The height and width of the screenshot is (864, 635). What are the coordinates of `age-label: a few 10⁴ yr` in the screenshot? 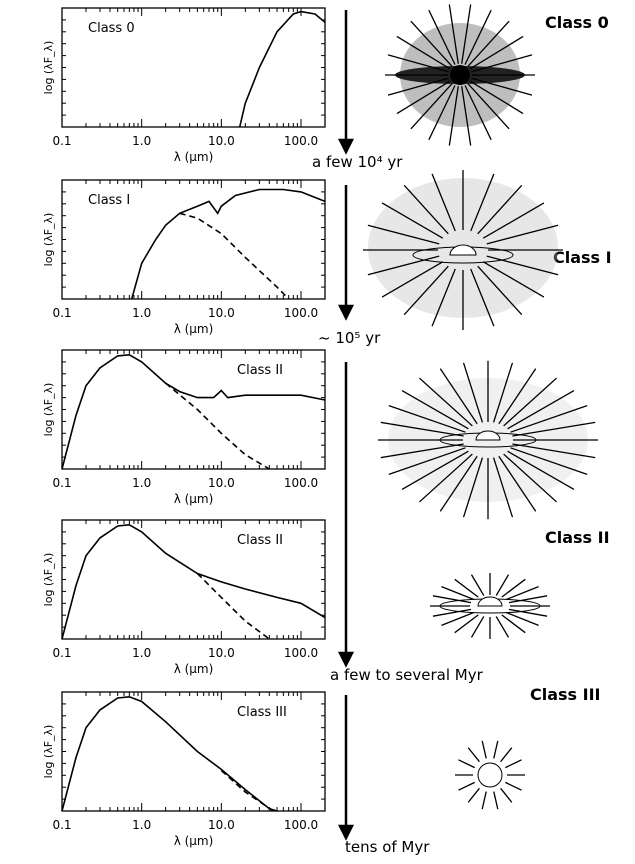 It's located at (357, 162).